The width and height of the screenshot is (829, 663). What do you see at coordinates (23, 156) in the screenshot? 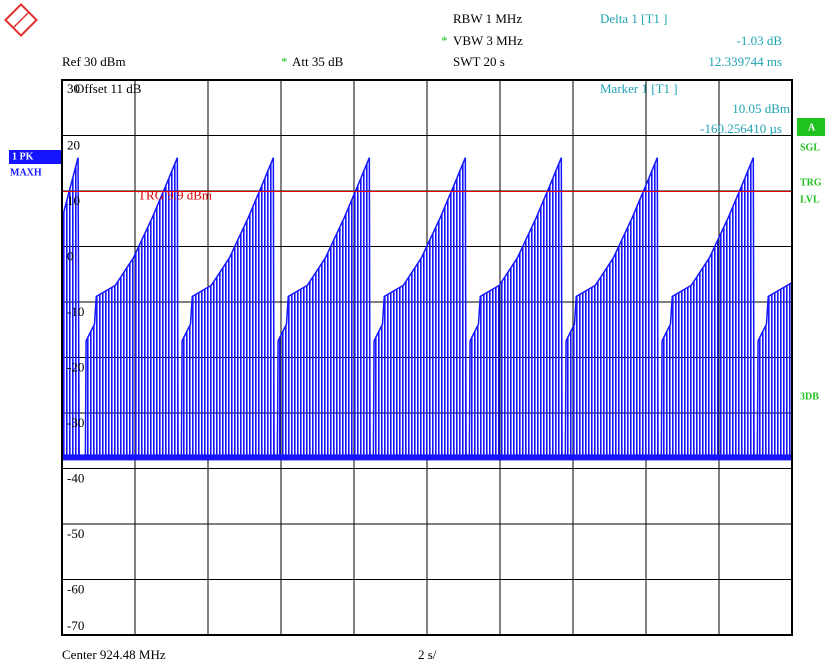
I see `trace-mode: 1 PK` at bounding box center [23, 156].